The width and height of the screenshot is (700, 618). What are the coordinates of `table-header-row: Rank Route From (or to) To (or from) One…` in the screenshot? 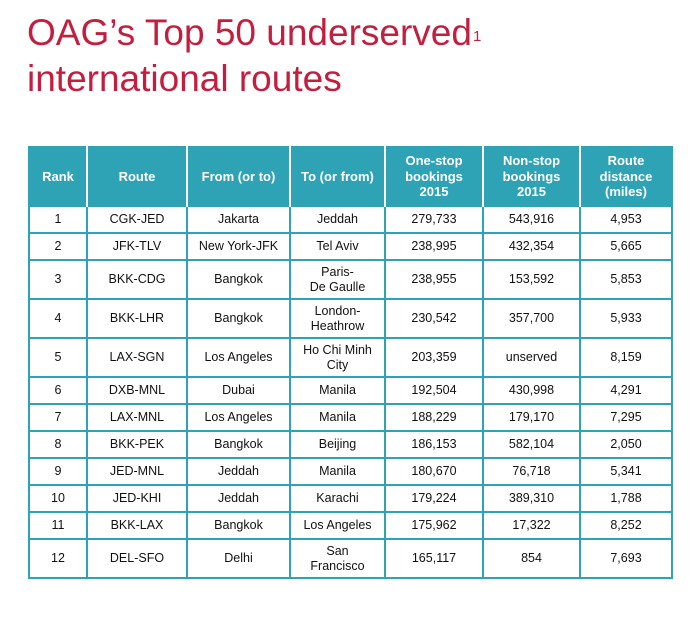 It's located at (350, 176).